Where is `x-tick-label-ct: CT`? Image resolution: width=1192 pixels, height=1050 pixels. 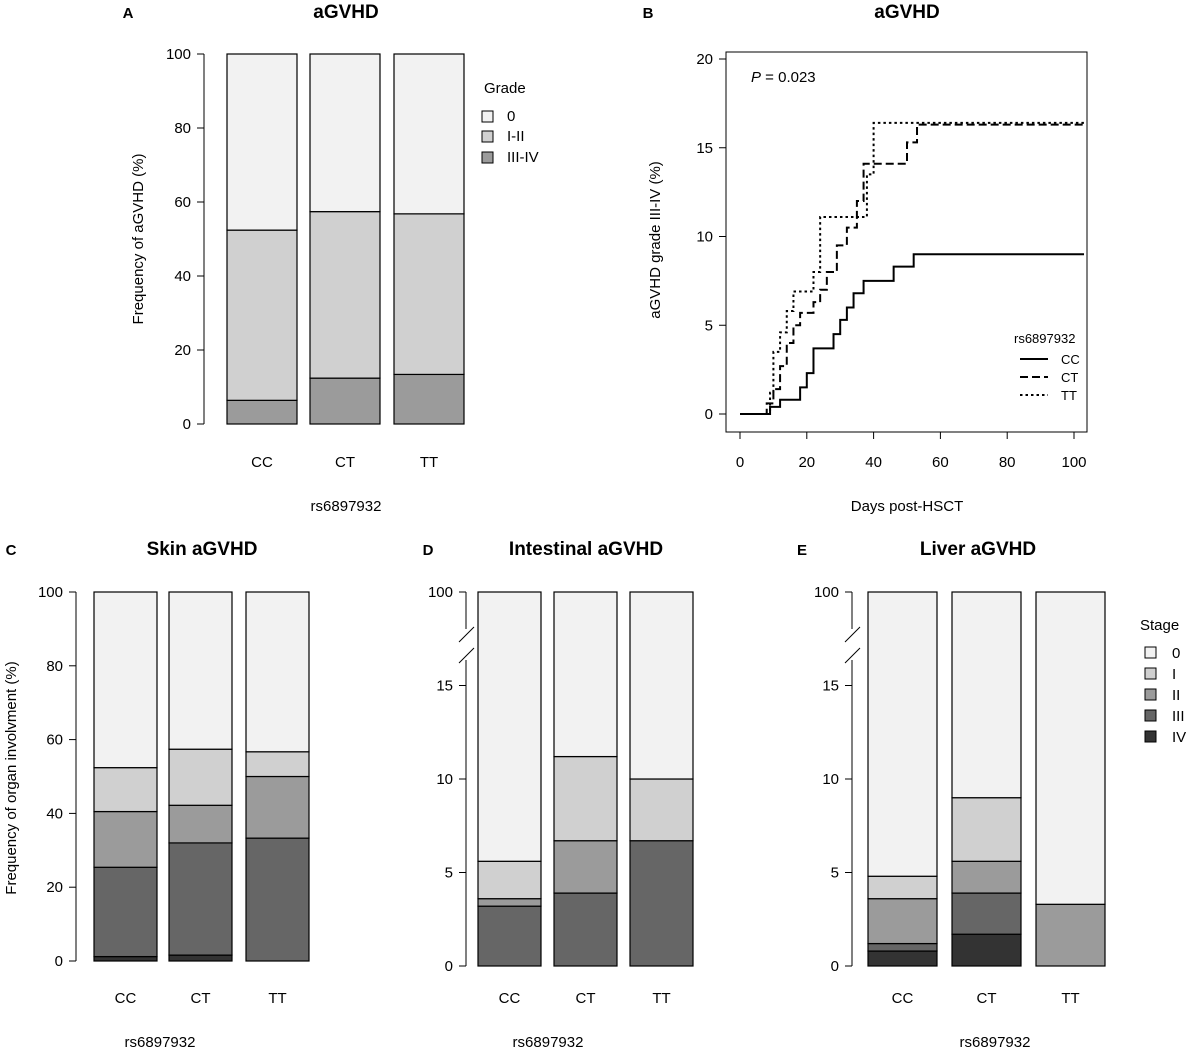 x-tick-label-ct: CT is located at coordinates (586, 998).